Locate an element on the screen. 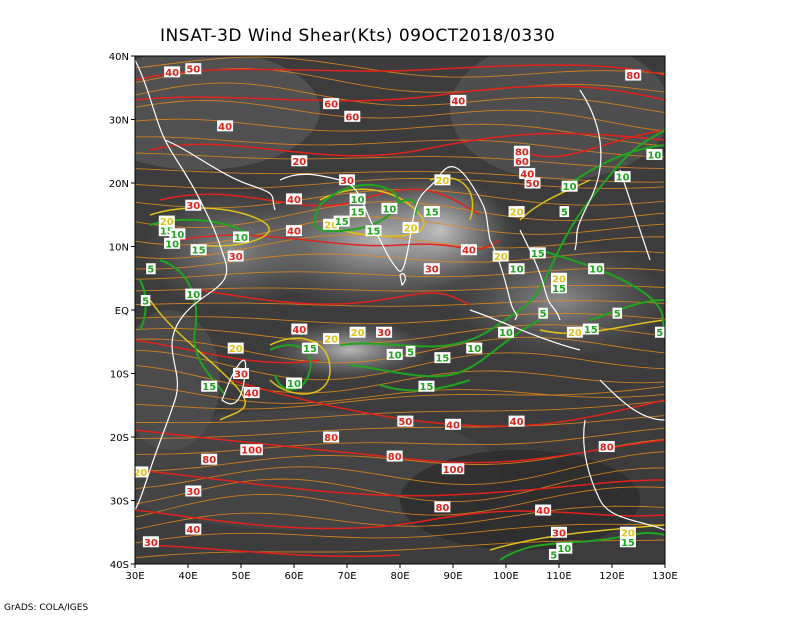 This screenshot has width=800, height=618. longitude-axis: 30E 40E 50E 60E 70E 80E 90E 100E 110E 120E 130E is located at coordinates (401, 573).